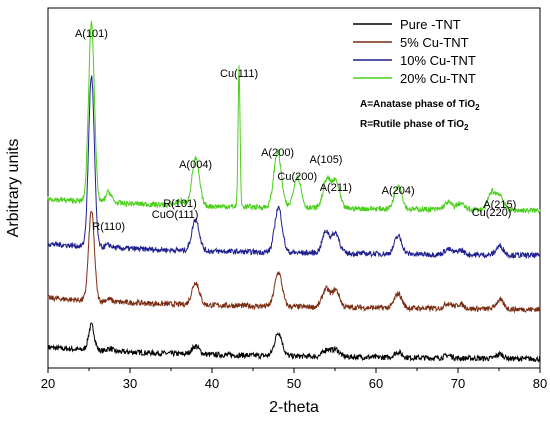 Image resolution: width=550 pixels, height=426 pixels. What do you see at coordinates (277, 153) in the screenshot?
I see `peak-annotation: A(200)` at bounding box center [277, 153].